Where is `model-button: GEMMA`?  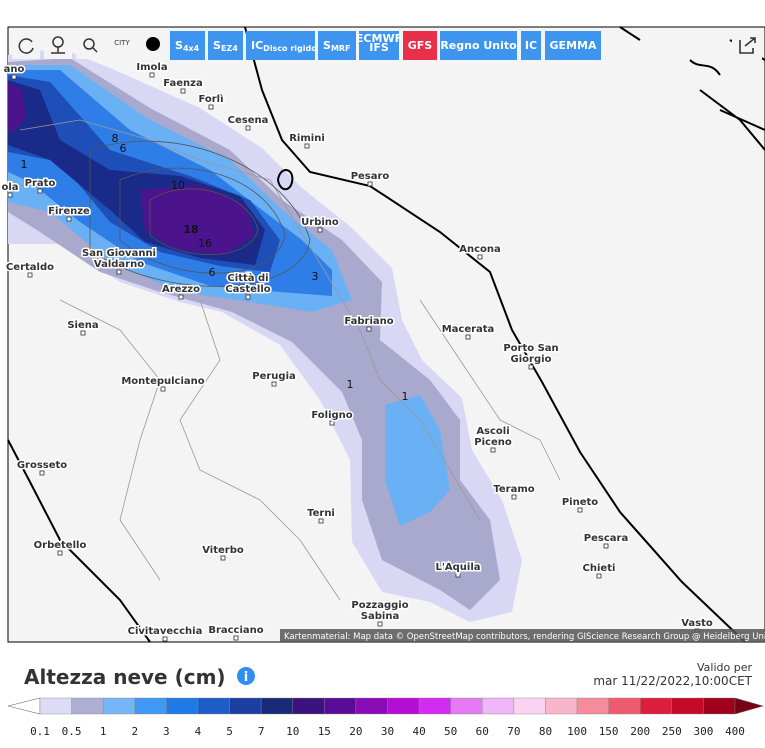
model-button: GEMMA is located at coordinates (573, 45).